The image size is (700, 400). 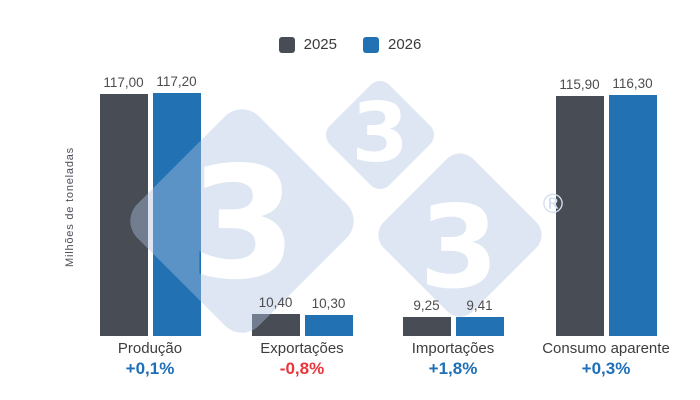 I want to click on legend-label: 2025, so click(x=320, y=44).